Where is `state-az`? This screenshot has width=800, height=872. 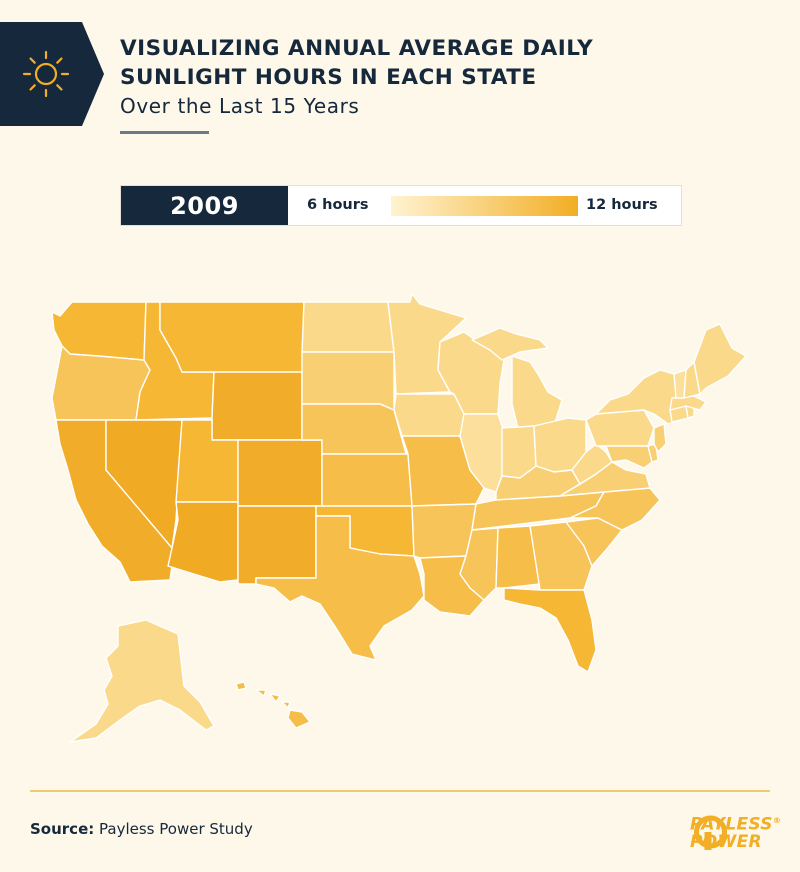
state-az is located at coordinates (203, 542).